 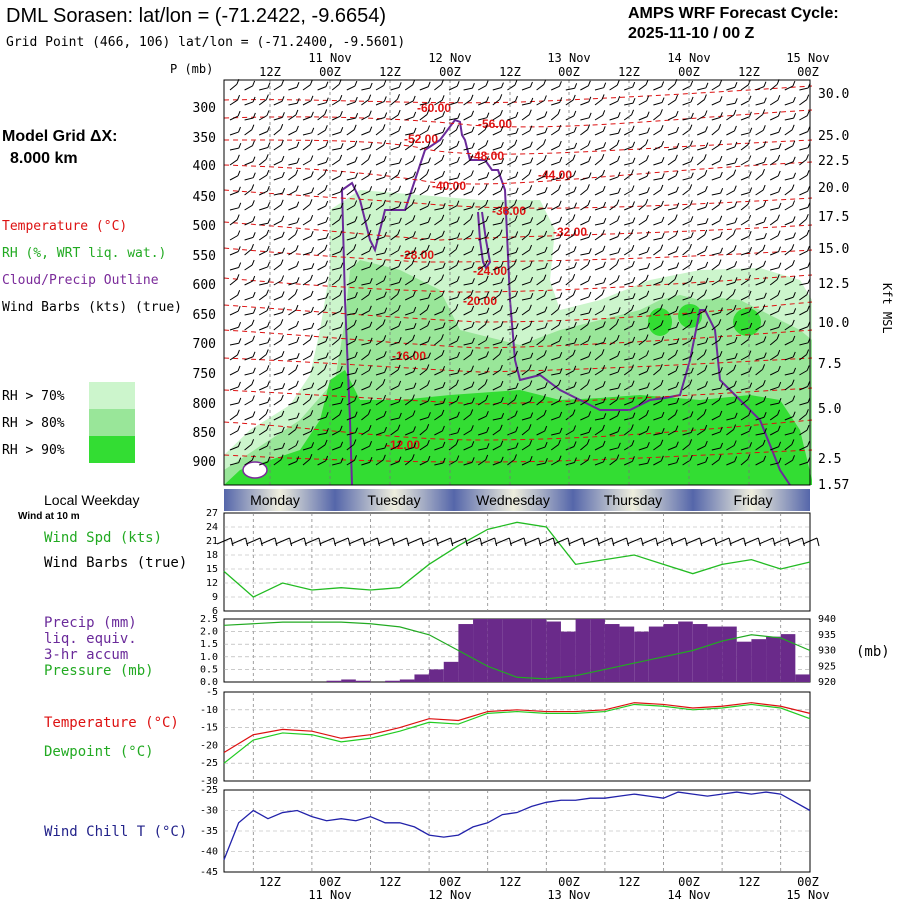 What do you see at coordinates (99, 671) in the screenshot?
I see `pressure-axis-label: Pressure (mb)` at bounding box center [99, 671].